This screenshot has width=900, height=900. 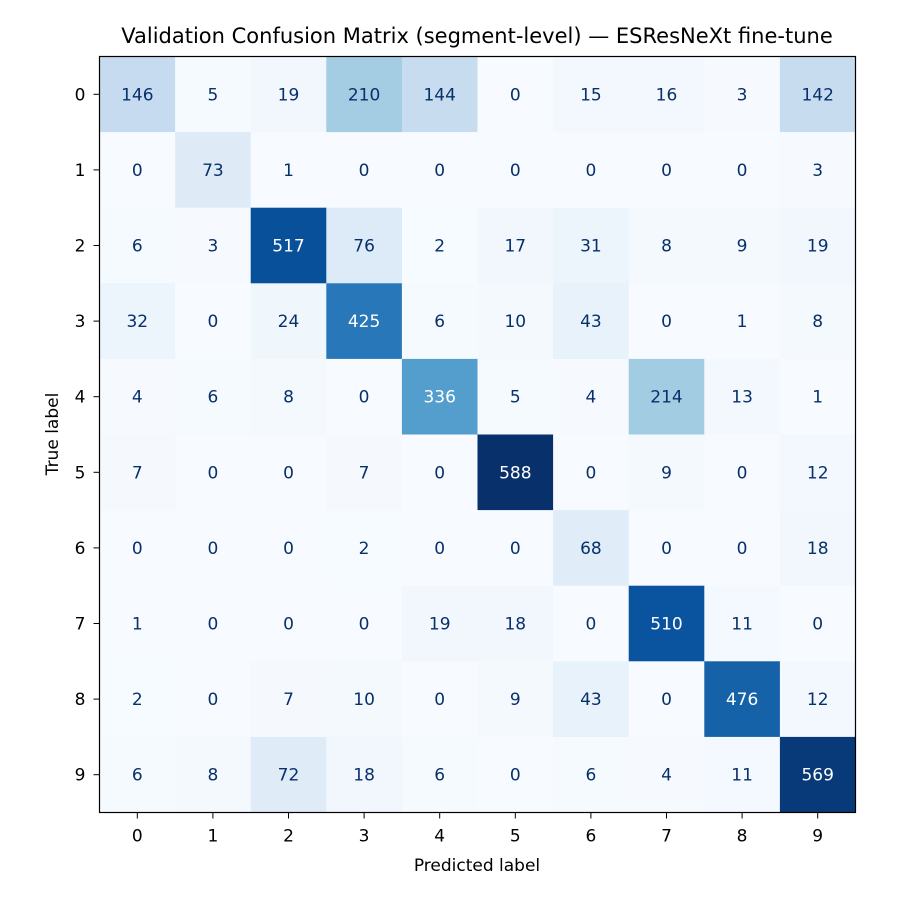 I want to click on cell-value-label-r8-c2: 7, so click(x=288, y=700).